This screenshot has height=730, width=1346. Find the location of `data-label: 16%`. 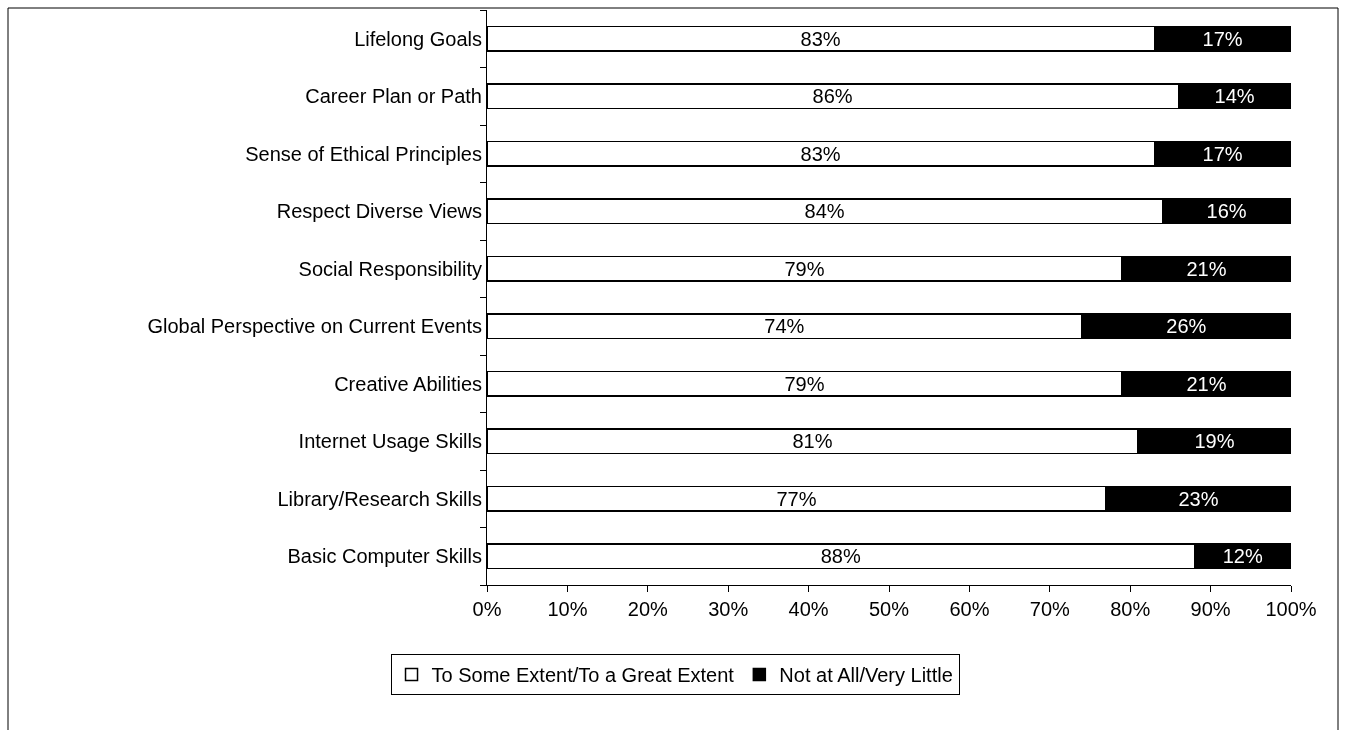

data-label: 16% is located at coordinates (1226, 211).